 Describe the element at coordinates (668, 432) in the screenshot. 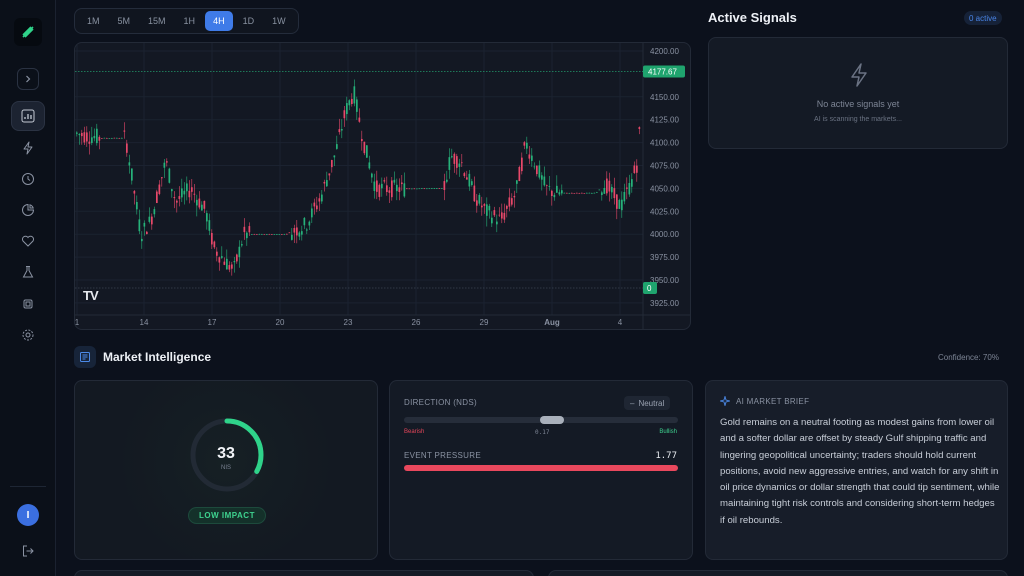

I see `bullish-label: Bullish` at that location.